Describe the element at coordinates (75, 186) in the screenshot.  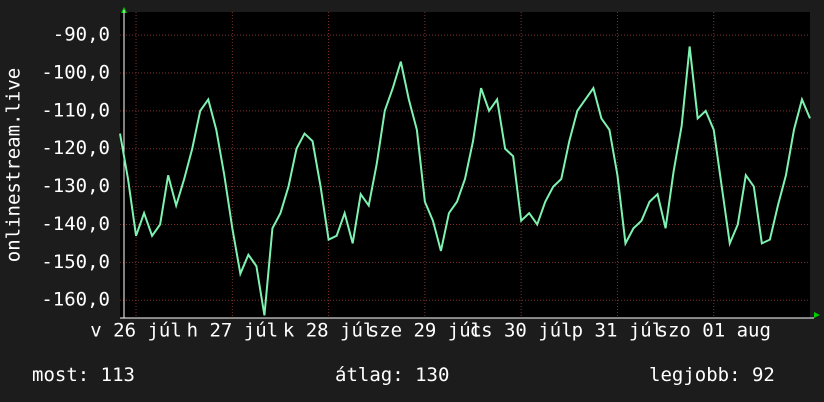
I see `y-tick-label: -130,0` at that location.